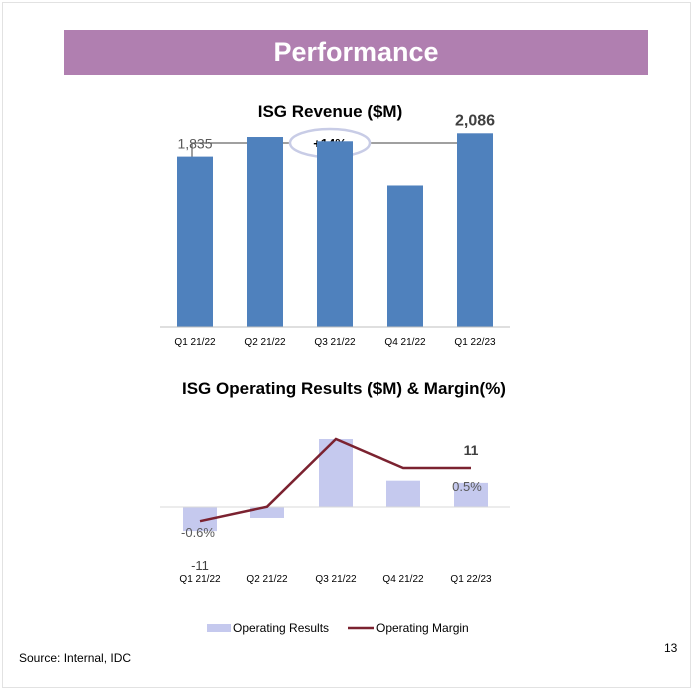 Image resolution: width=695 pixels, height=691 pixels. I want to click on legend-label-results: Operating Results, so click(281, 628).